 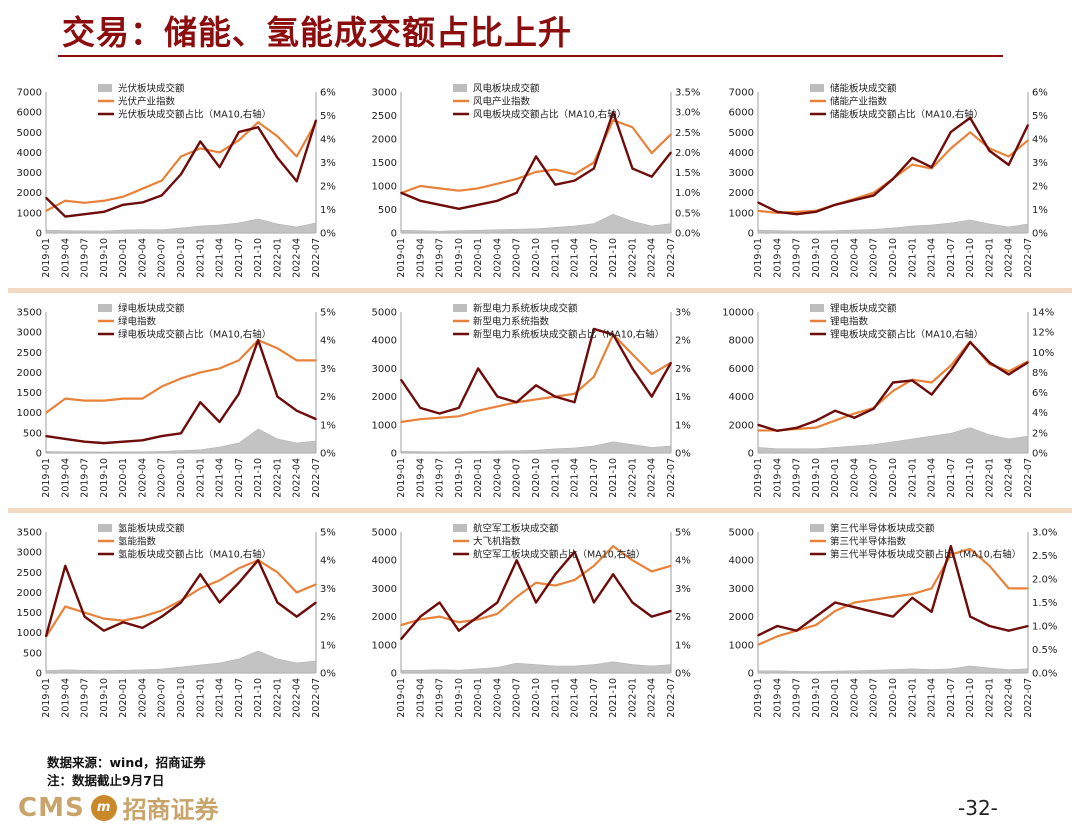 I want to click on y2-tick-label: 2%, so click(x=328, y=397).